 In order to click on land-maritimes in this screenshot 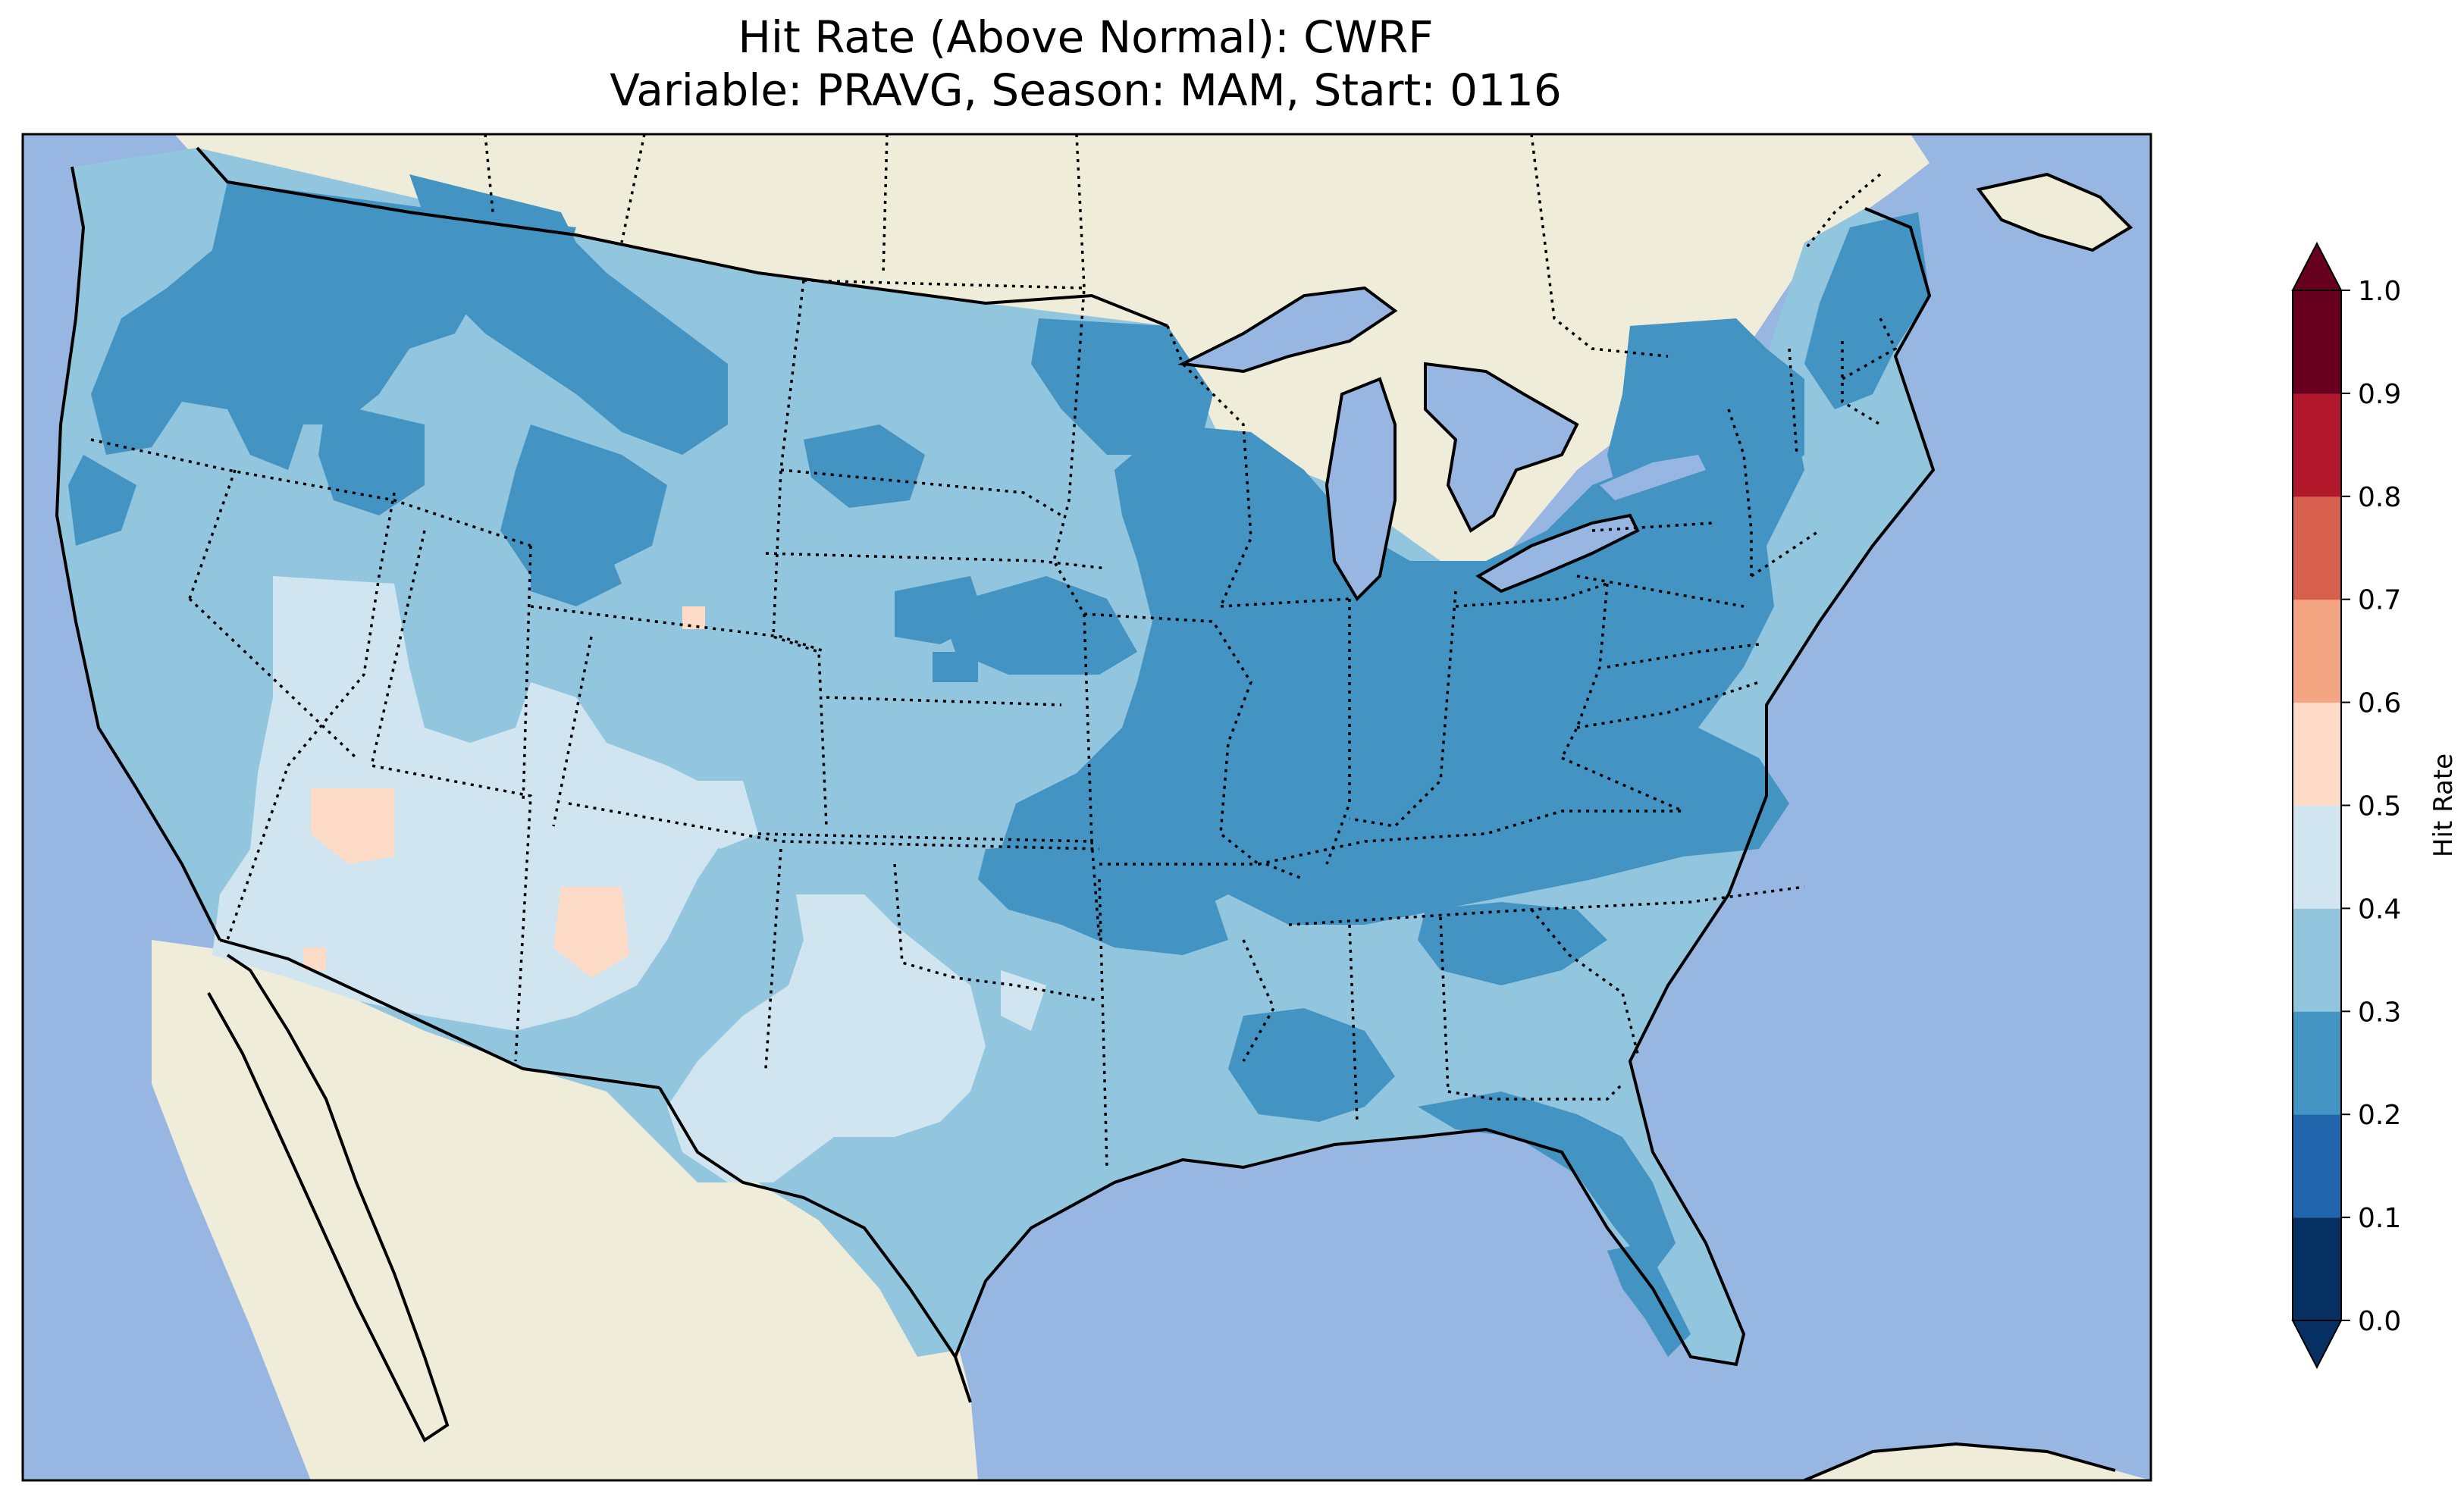, I will do `click(2054, 212)`.